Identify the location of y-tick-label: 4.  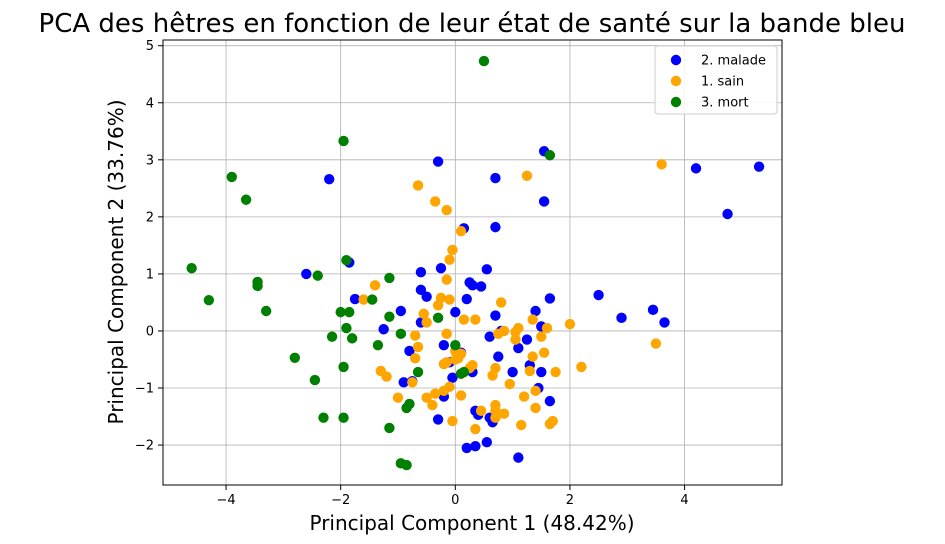
(150, 103).